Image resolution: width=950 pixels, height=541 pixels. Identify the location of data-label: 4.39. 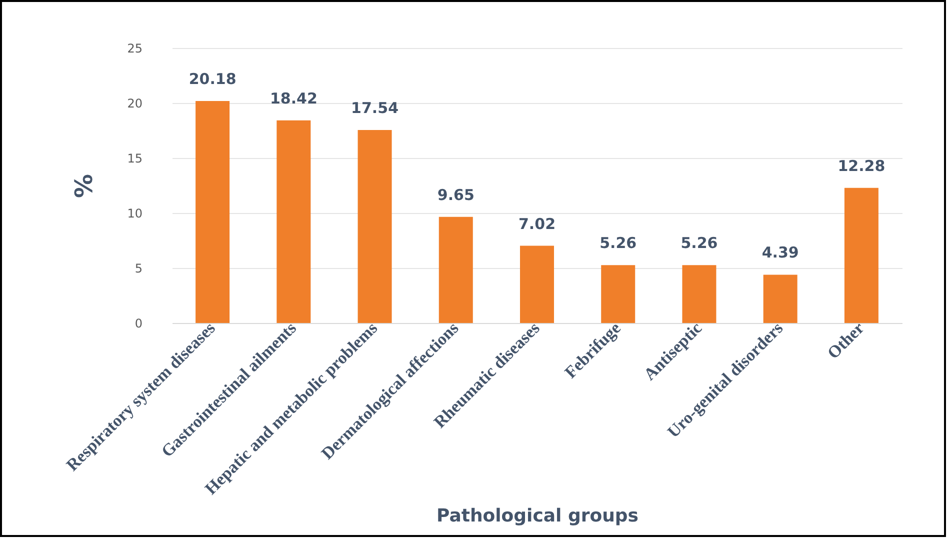
(780, 253).